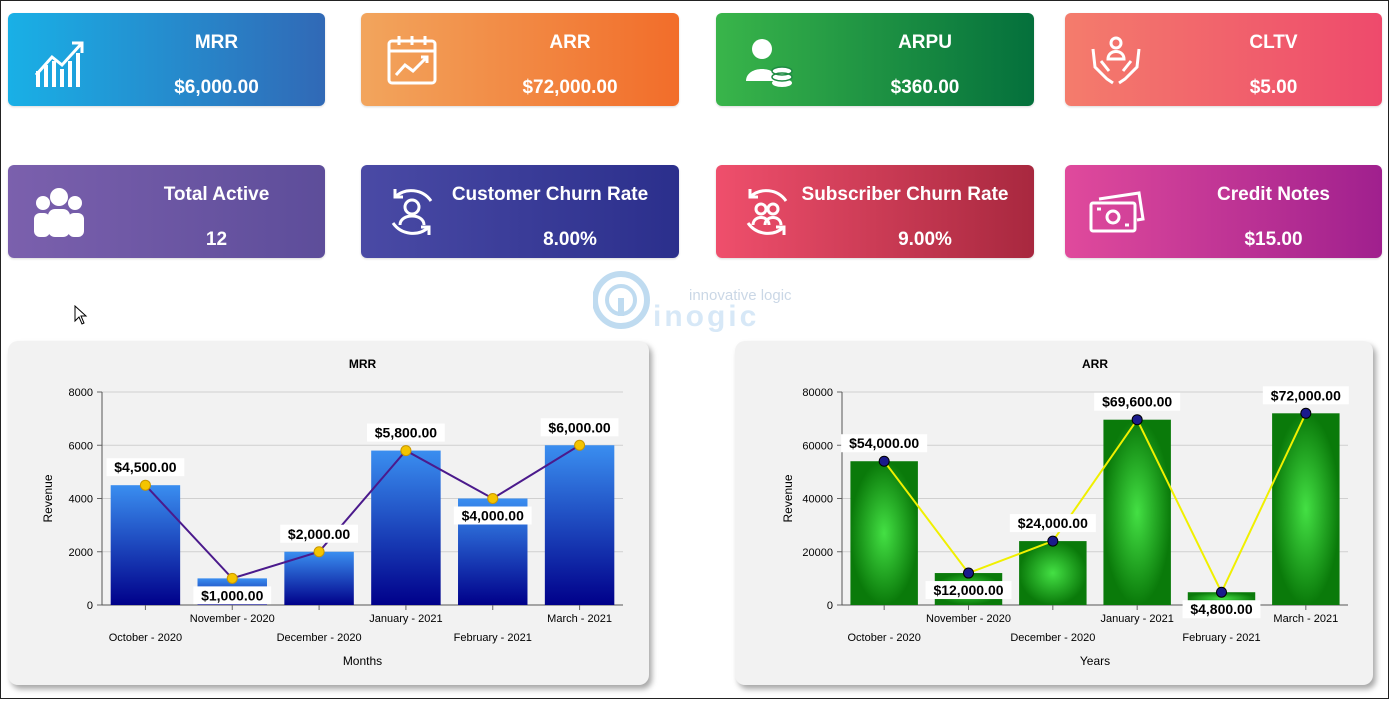 The width and height of the screenshot is (1391, 701). I want to click on mrr-xtick-label: October - 2020, so click(145, 638).